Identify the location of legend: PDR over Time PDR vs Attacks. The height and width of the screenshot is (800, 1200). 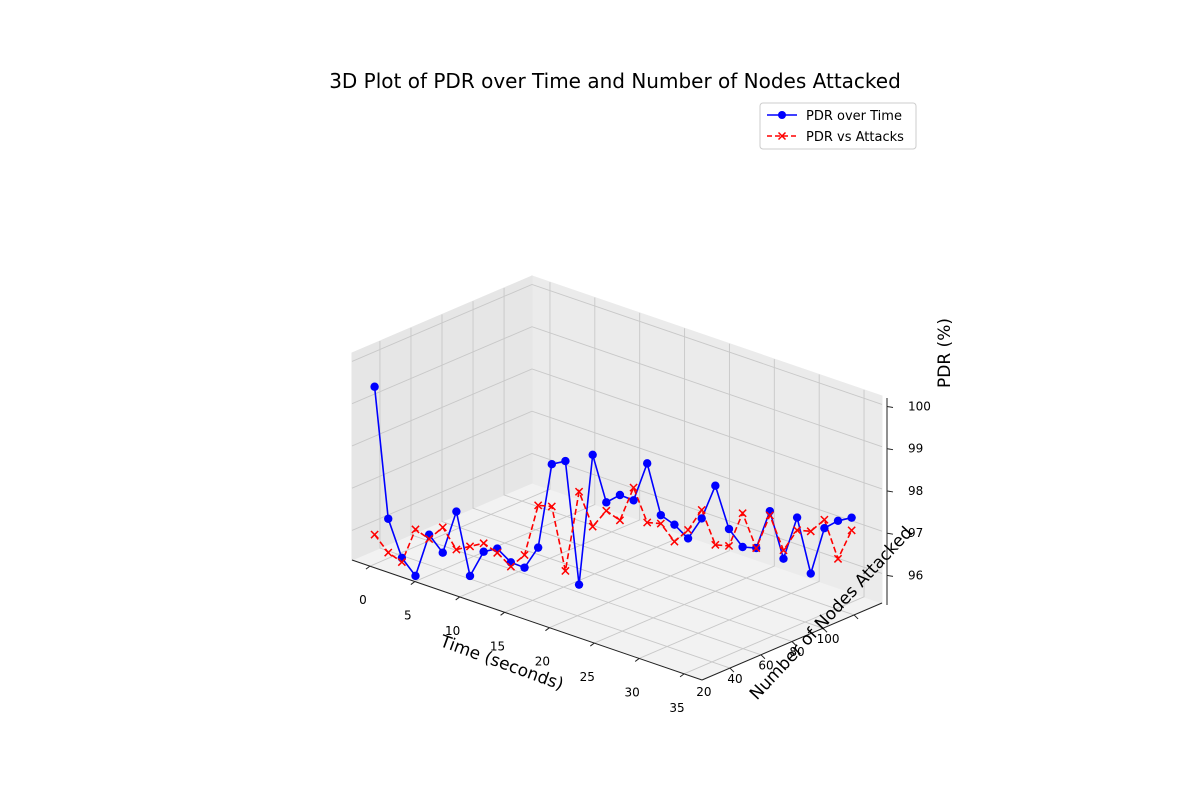
(838, 126).